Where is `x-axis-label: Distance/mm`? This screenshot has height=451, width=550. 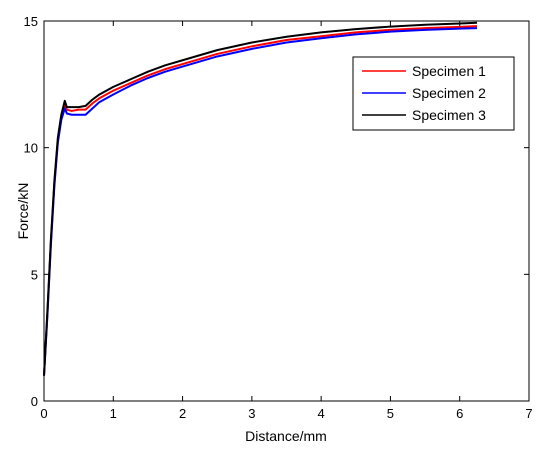 x-axis-label: Distance/mm is located at coordinates (286, 436).